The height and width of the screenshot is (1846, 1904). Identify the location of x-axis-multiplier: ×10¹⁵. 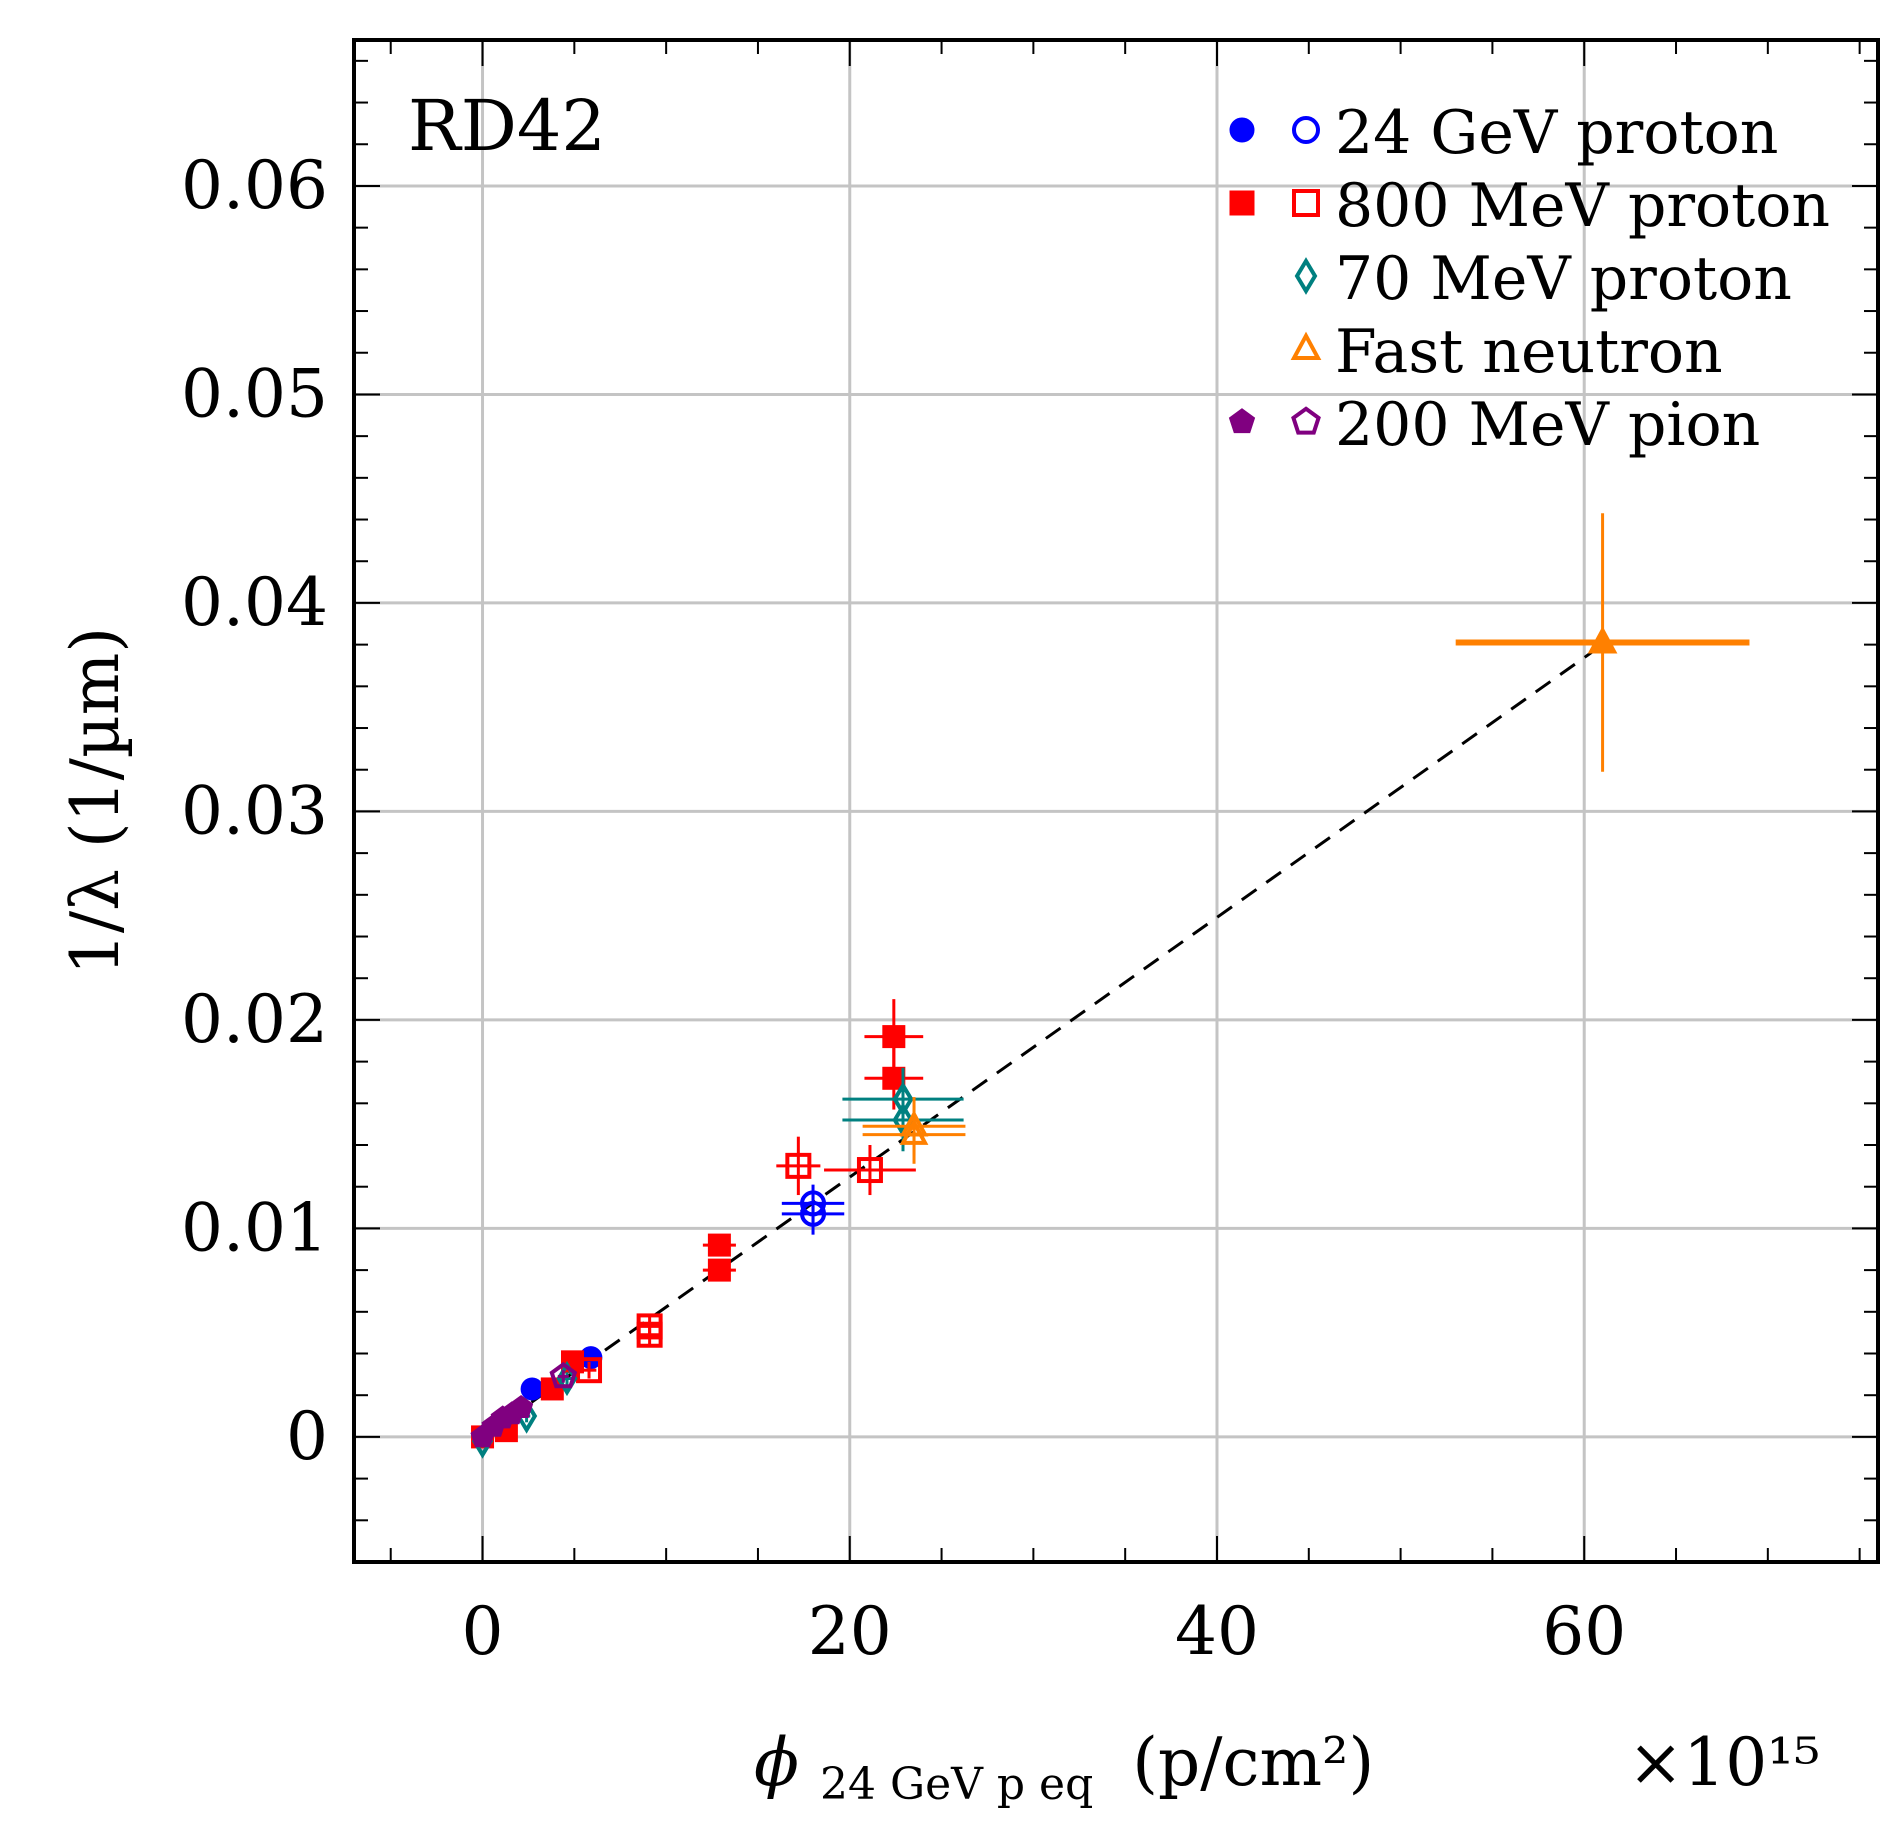
(1724, 1762).